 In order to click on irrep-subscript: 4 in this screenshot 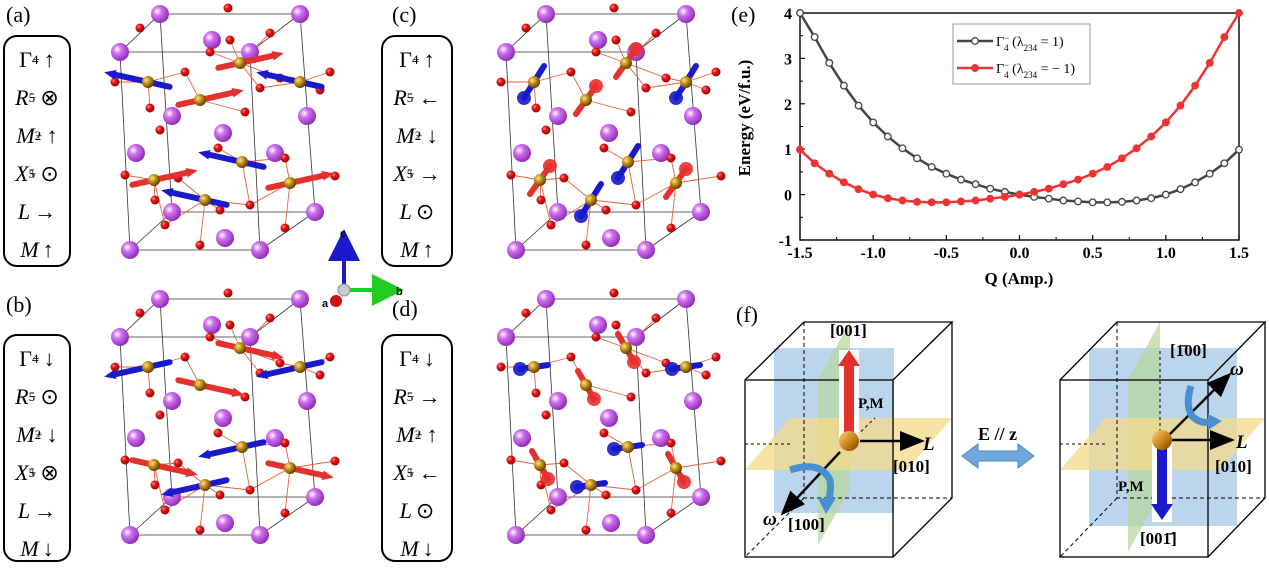, I will do `click(415, 358)`.